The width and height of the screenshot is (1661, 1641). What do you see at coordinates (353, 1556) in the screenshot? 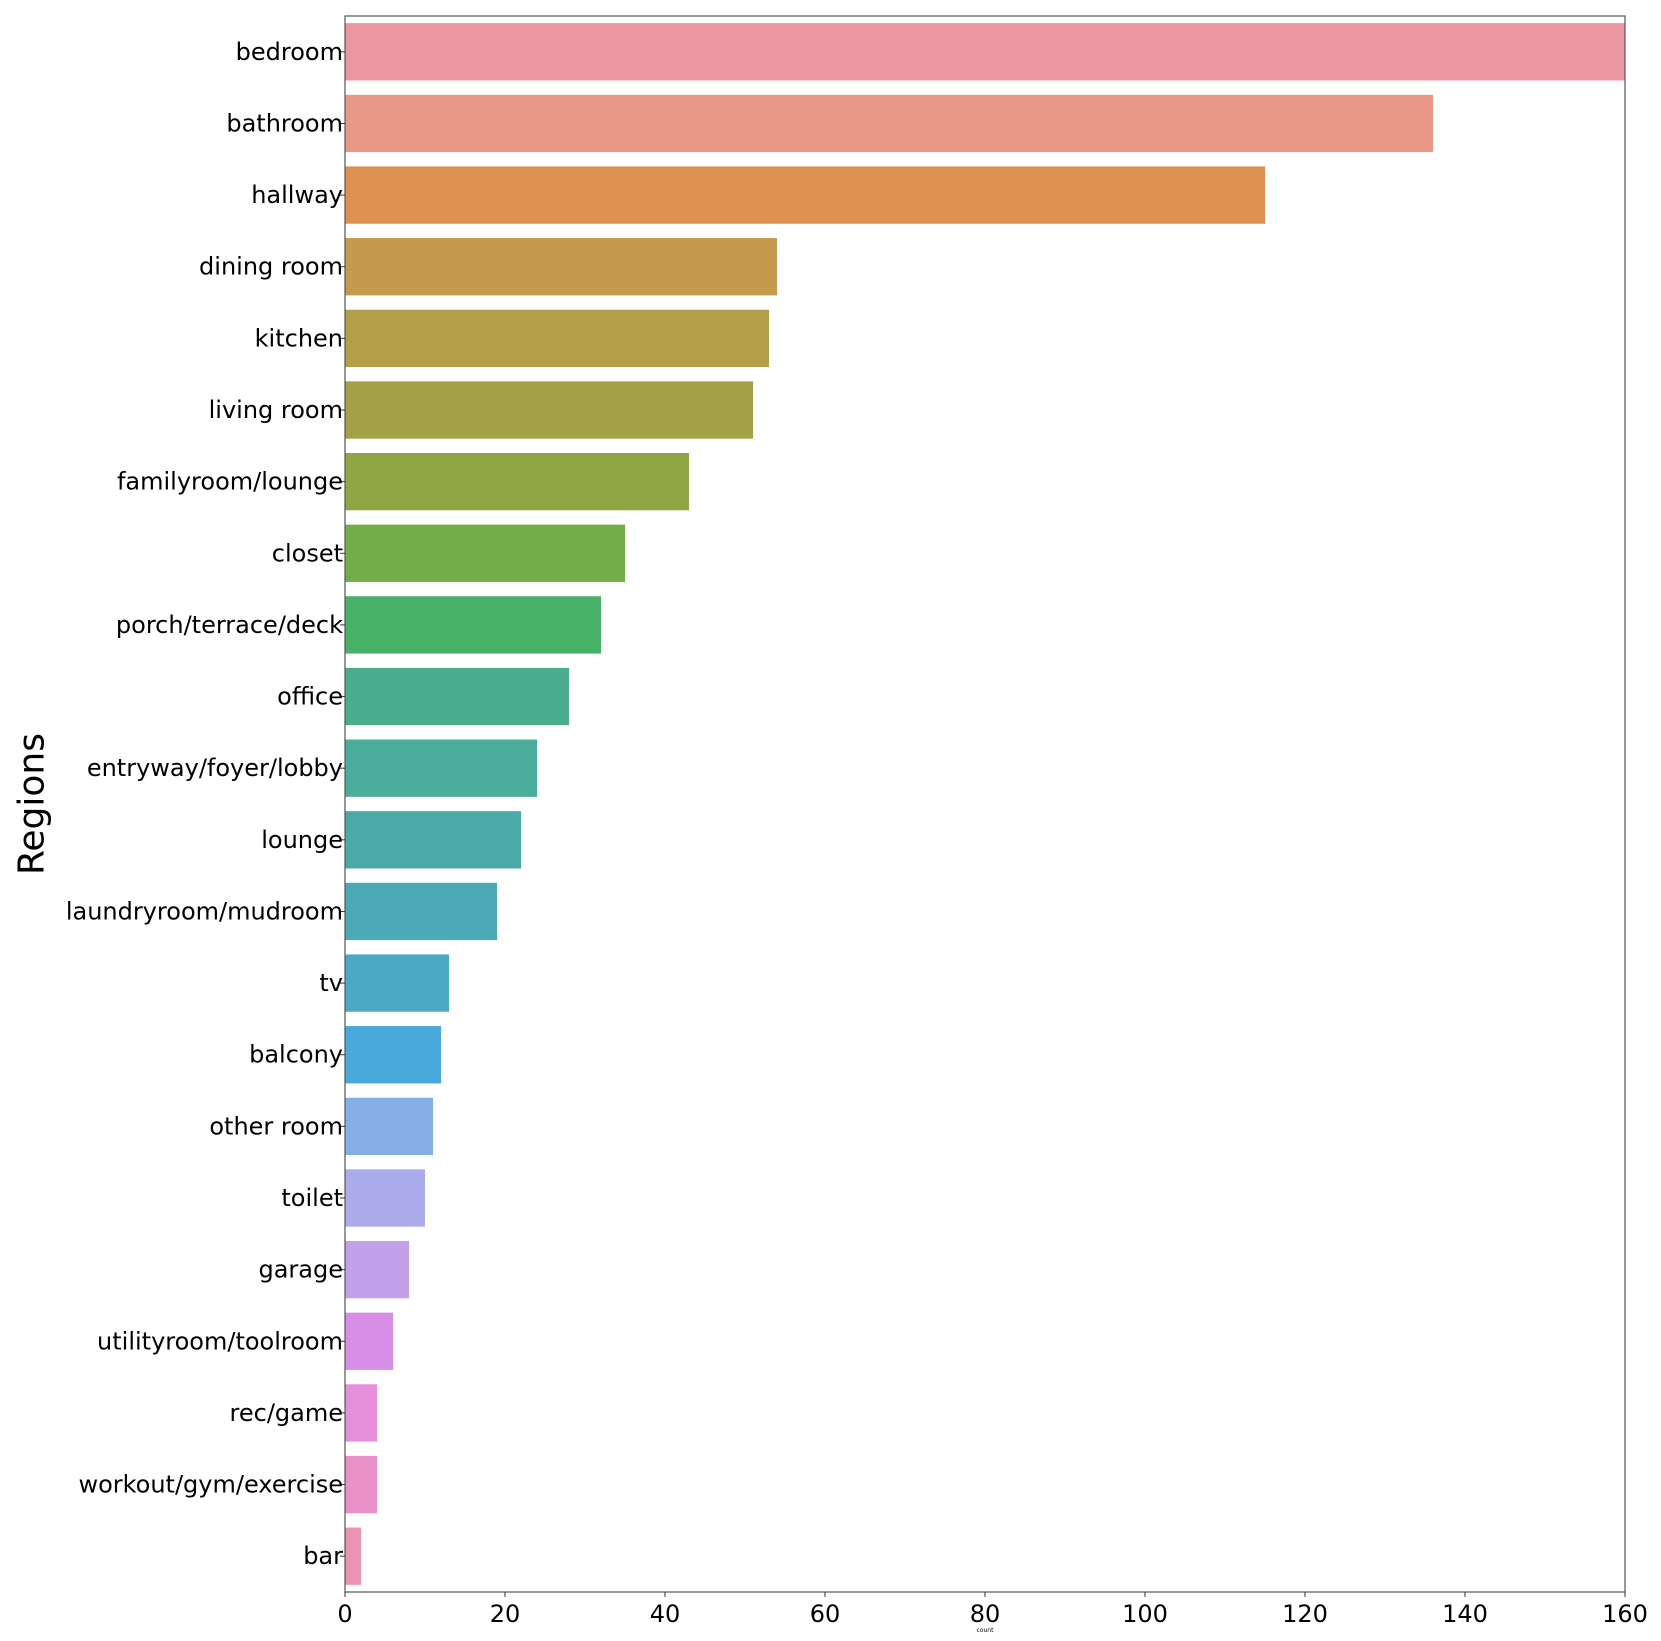
I see `bar-bar` at bounding box center [353, 1556].